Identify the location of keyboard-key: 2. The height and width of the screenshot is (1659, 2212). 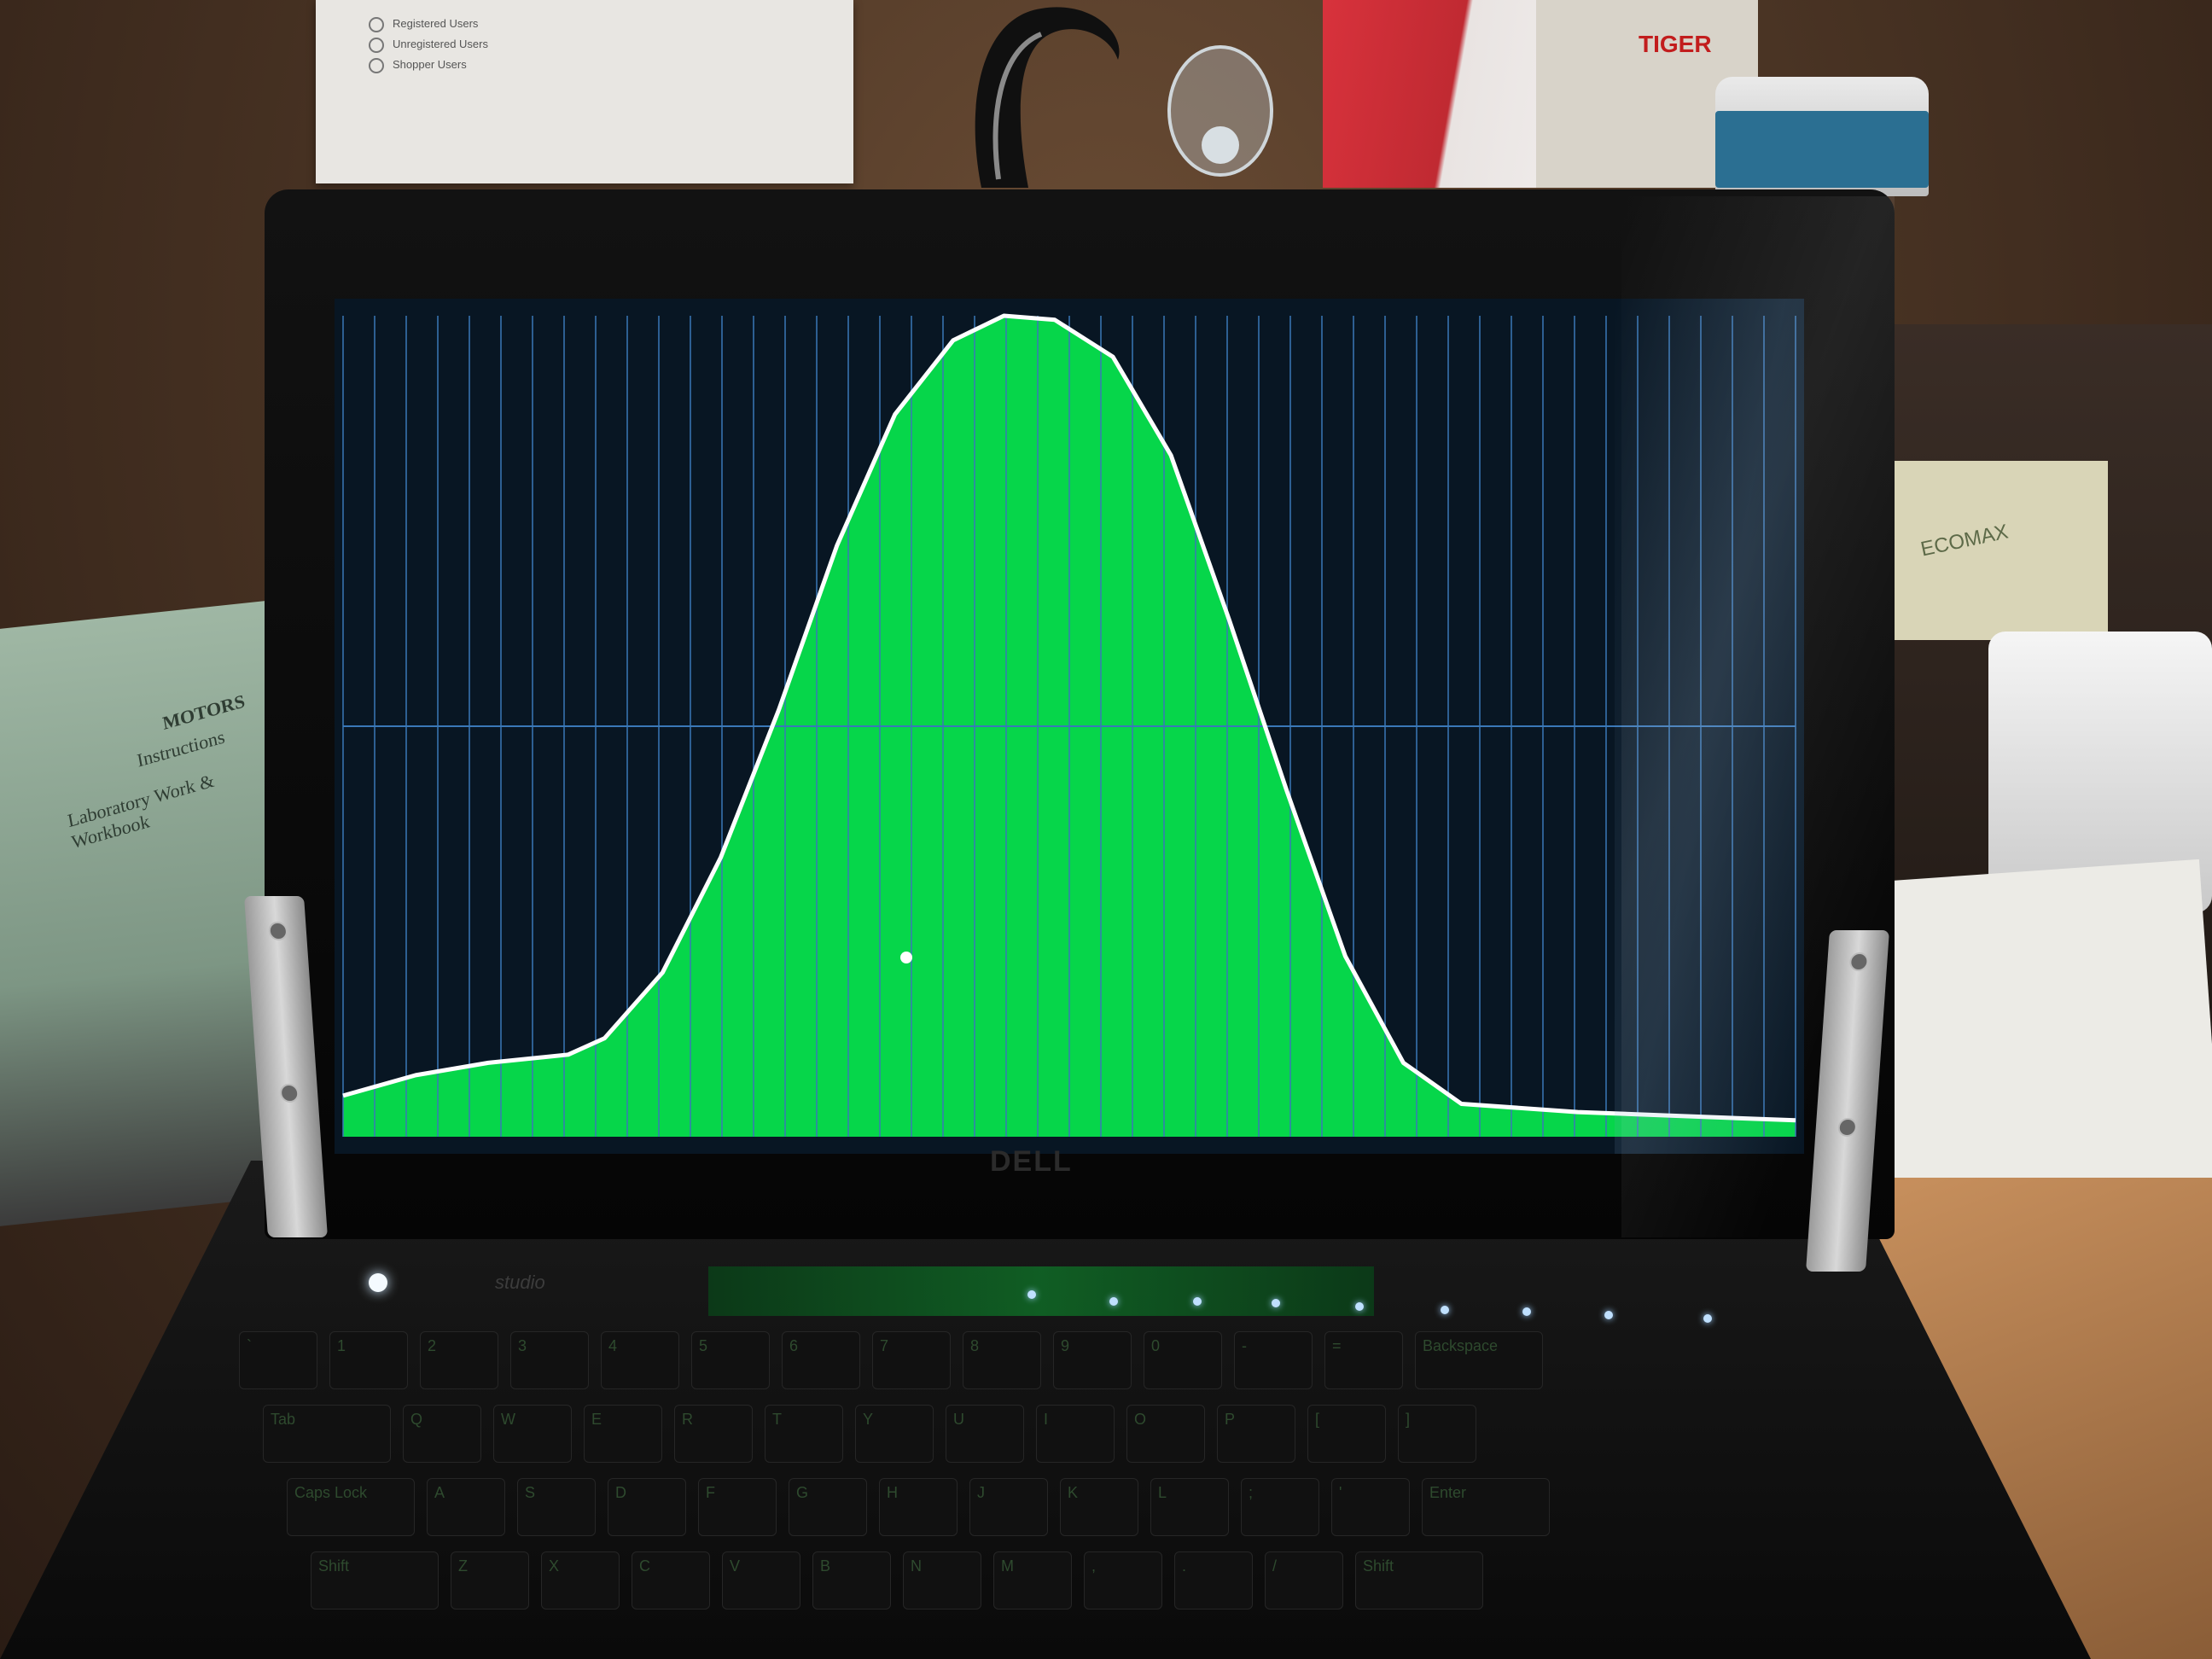
(459, 1360).